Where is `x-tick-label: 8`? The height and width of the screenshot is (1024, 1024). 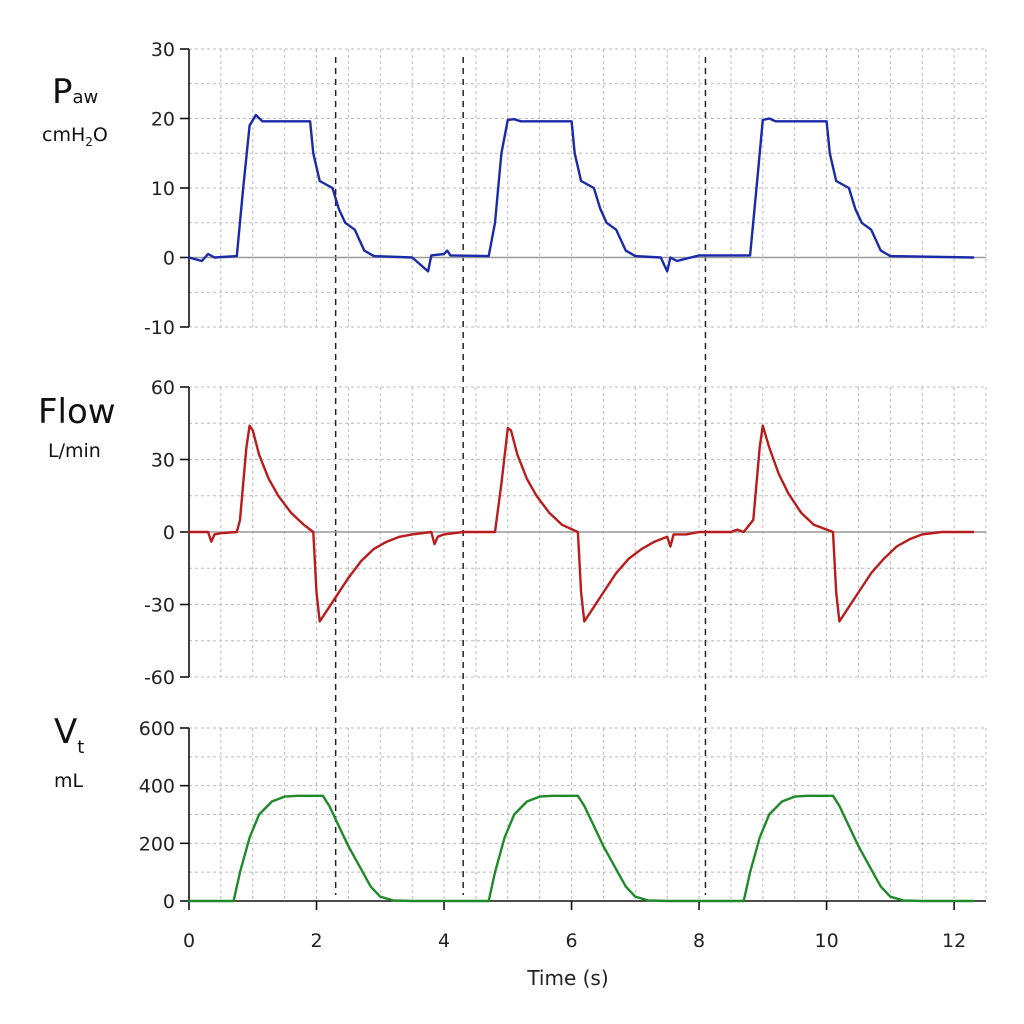 x-tick-label: 8 is located at coordinates (699, 941).